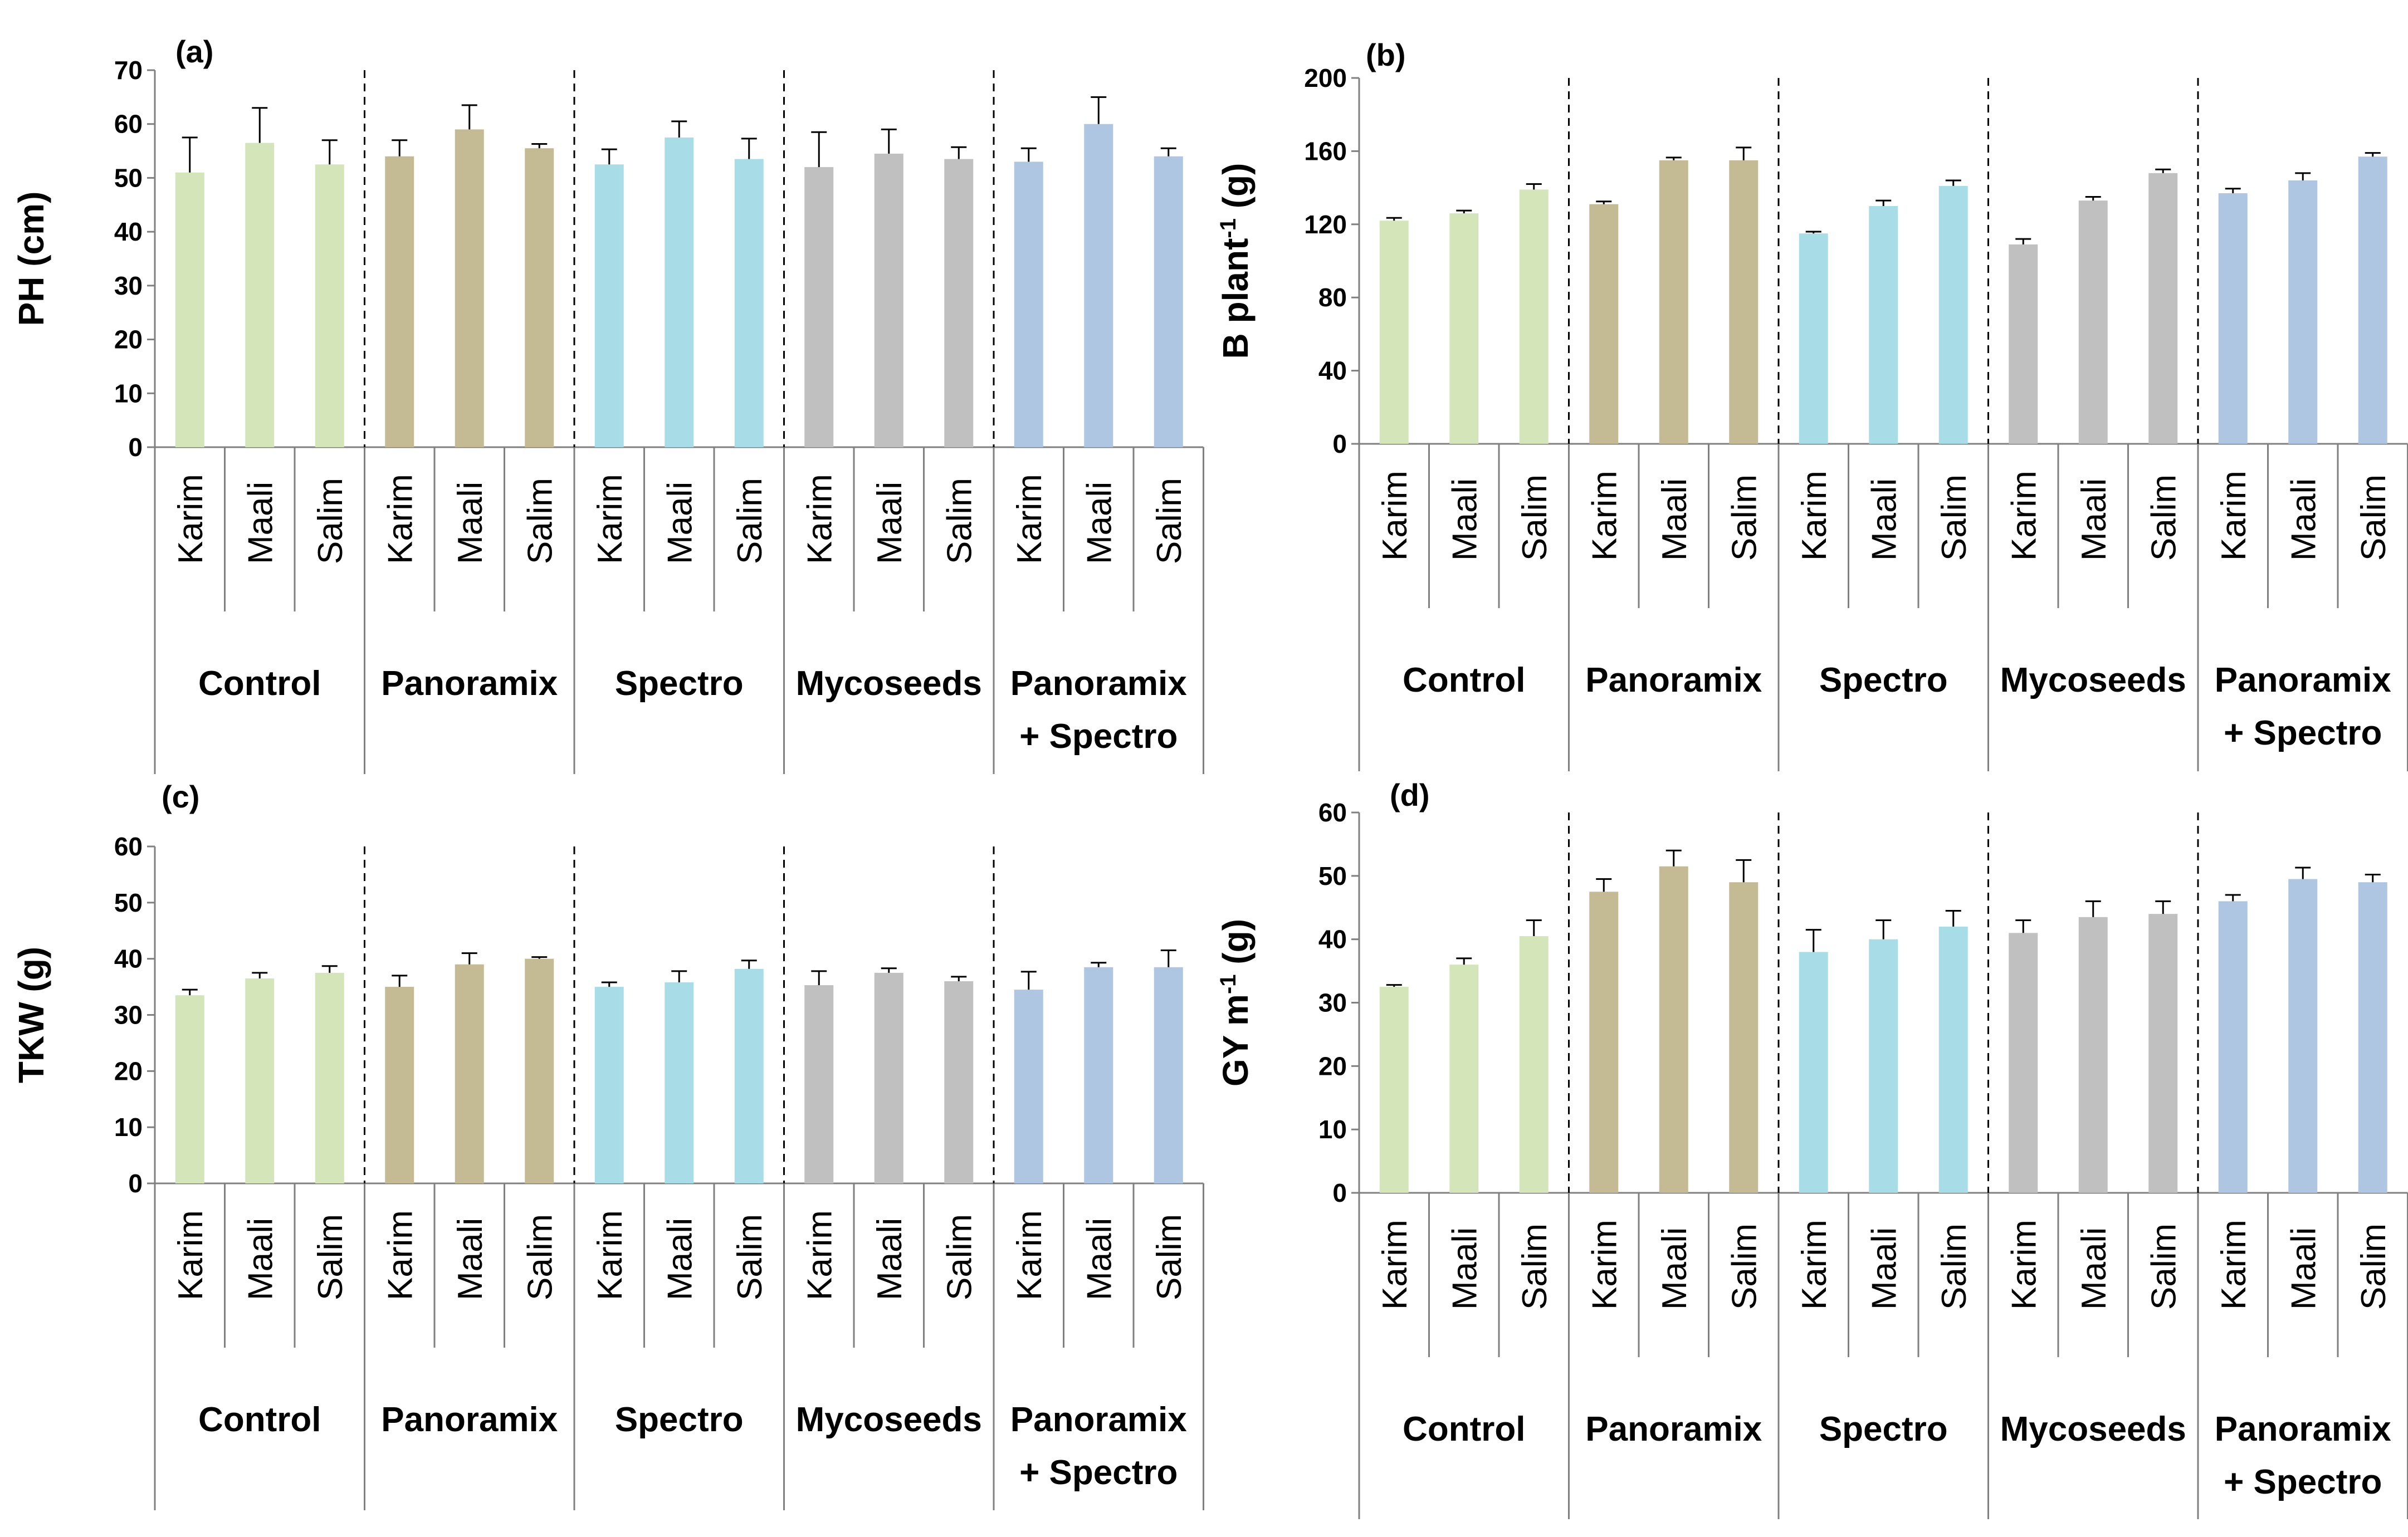 The image size is (2408, 1537). I want to click on y-axis-label-text: PH (cm), so click(31, 259).